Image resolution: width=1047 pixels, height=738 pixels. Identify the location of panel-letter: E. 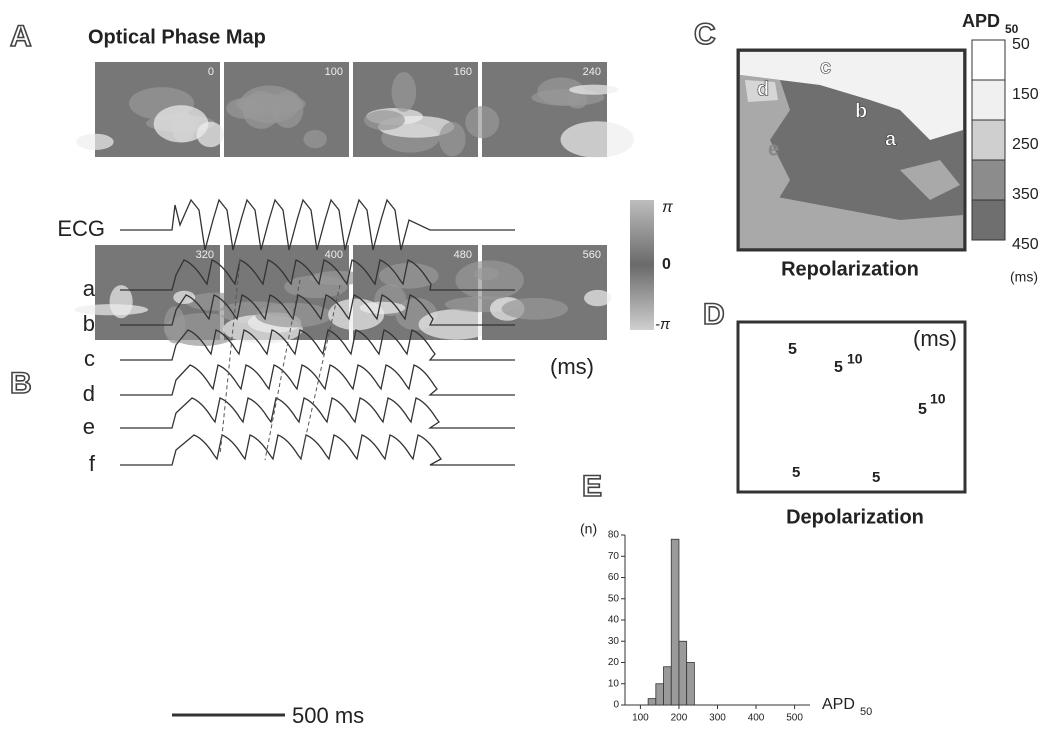
(592, 486).